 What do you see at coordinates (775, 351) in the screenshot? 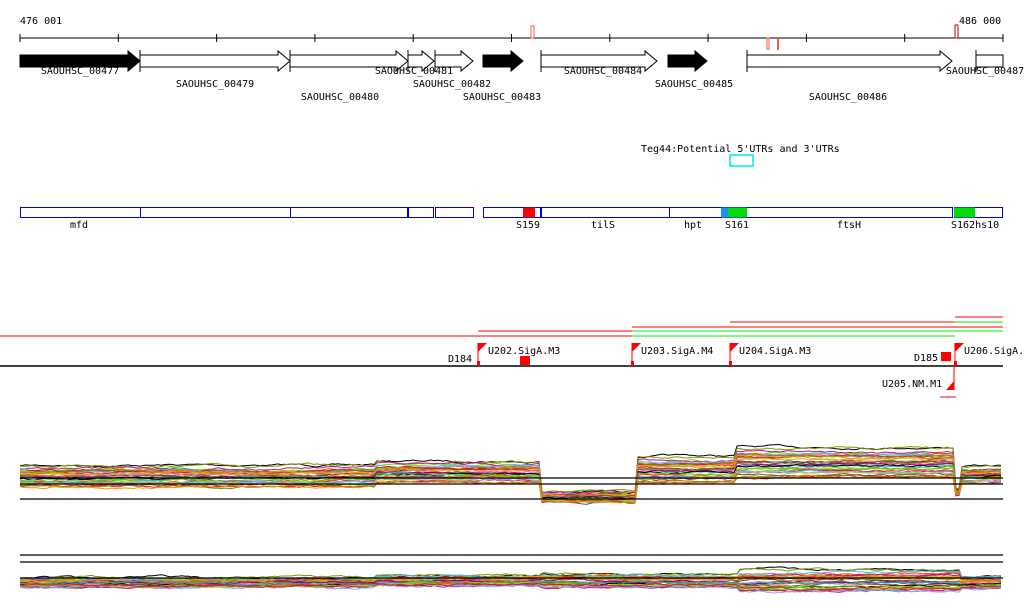
I see `promoter-label: U204.SigA.M3` at bounding box center [775, 351].